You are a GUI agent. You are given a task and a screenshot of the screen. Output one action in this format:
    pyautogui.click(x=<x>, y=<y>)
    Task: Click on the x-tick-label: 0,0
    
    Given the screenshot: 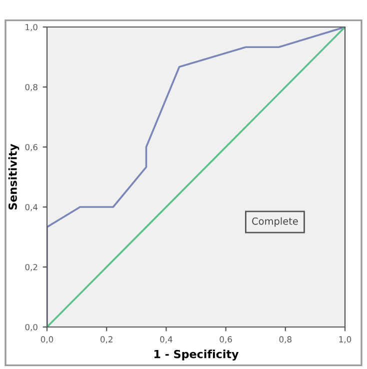 What is the action you would take?
    pyautogui.click(x=47, y=340)
    